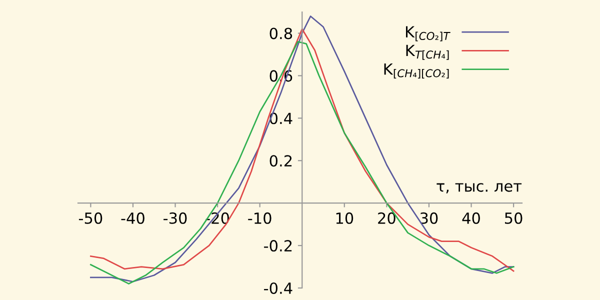 The width and height of the screenshot is (600, 300). I want to click on y-tick-label: 0.8, so click(281, 34).